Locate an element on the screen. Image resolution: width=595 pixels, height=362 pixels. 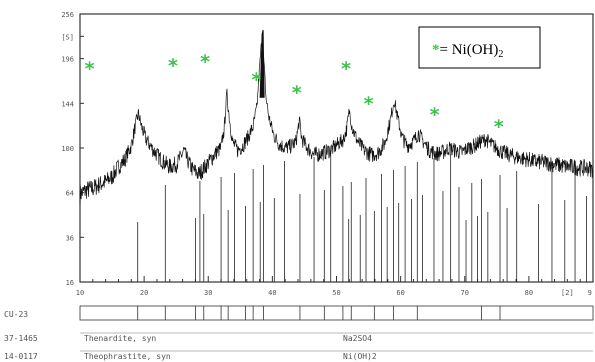
ref-card-2-formula: Ni(OH)2 is located at coordinates (360, 356).